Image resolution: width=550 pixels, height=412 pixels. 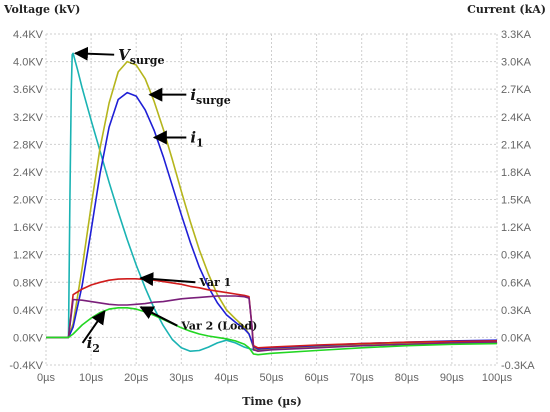 What do you see at coordinates (167, 279) in the screenshot?
I see `annotation-arrow-var1` at bounding box center [167, 279].